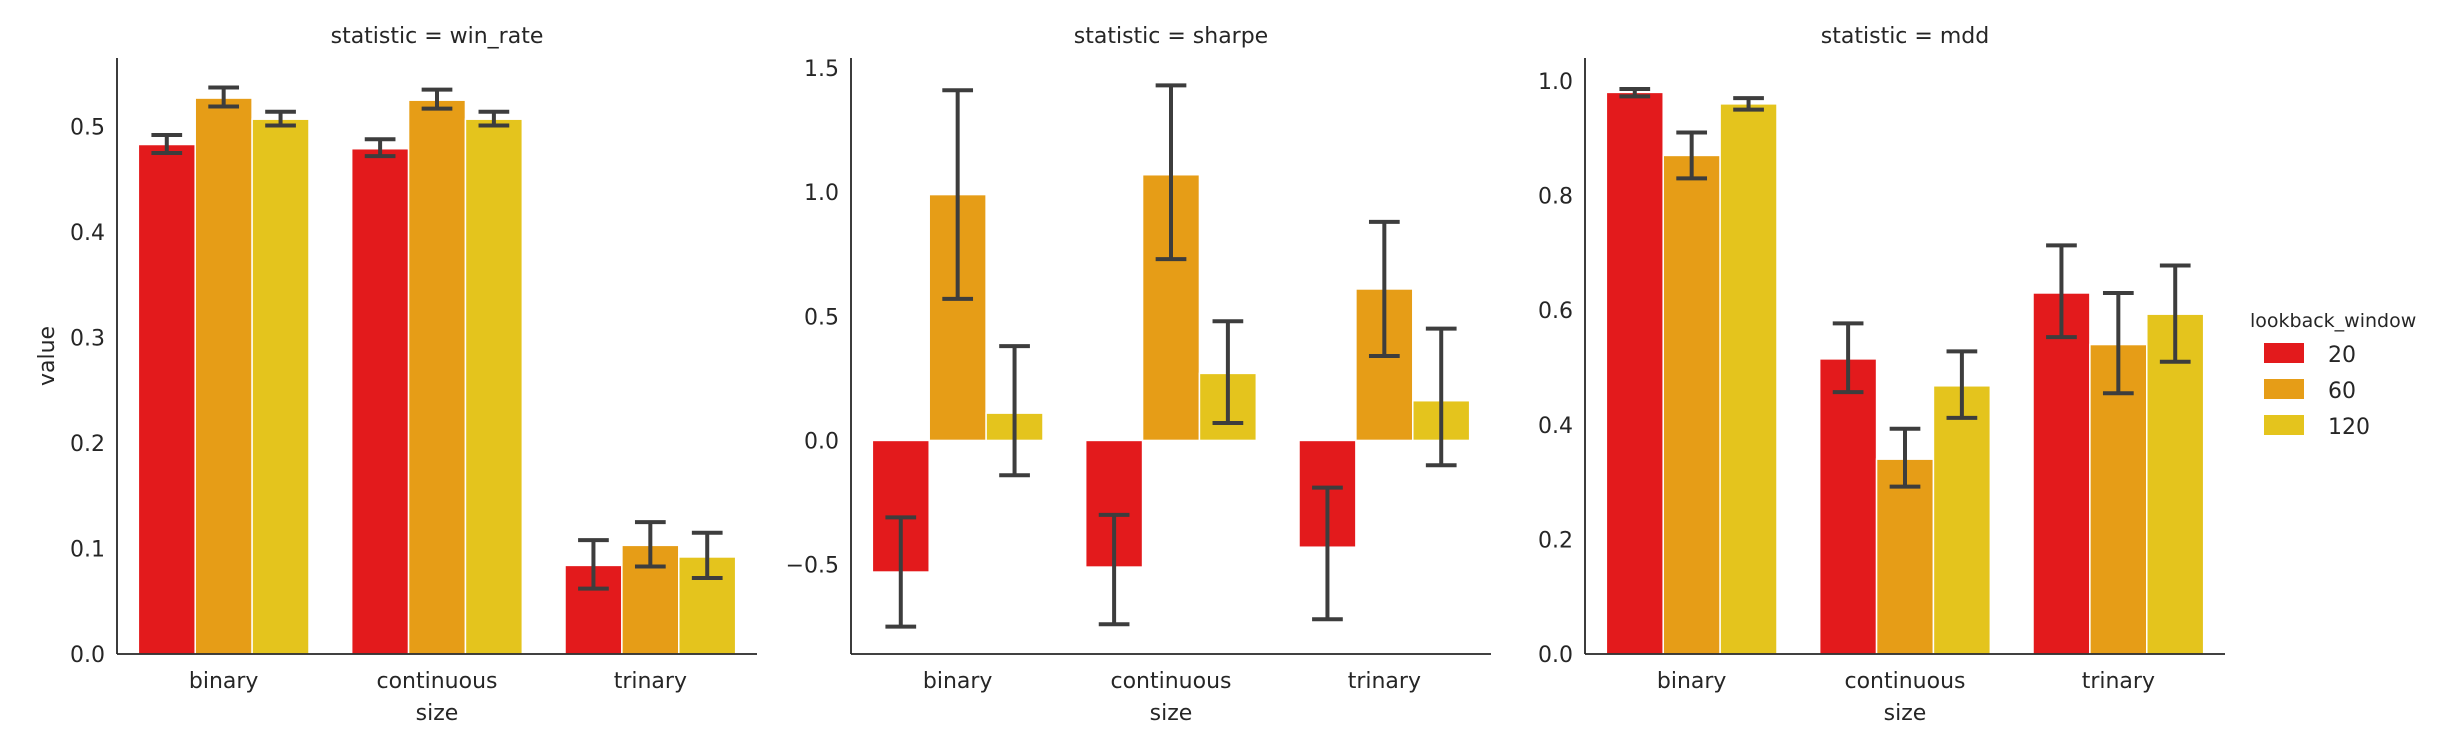 Image resolution: width=2437 pixels, height=750 pixels. I want to click on y-tick-label: 1.5, so click(821, 69).